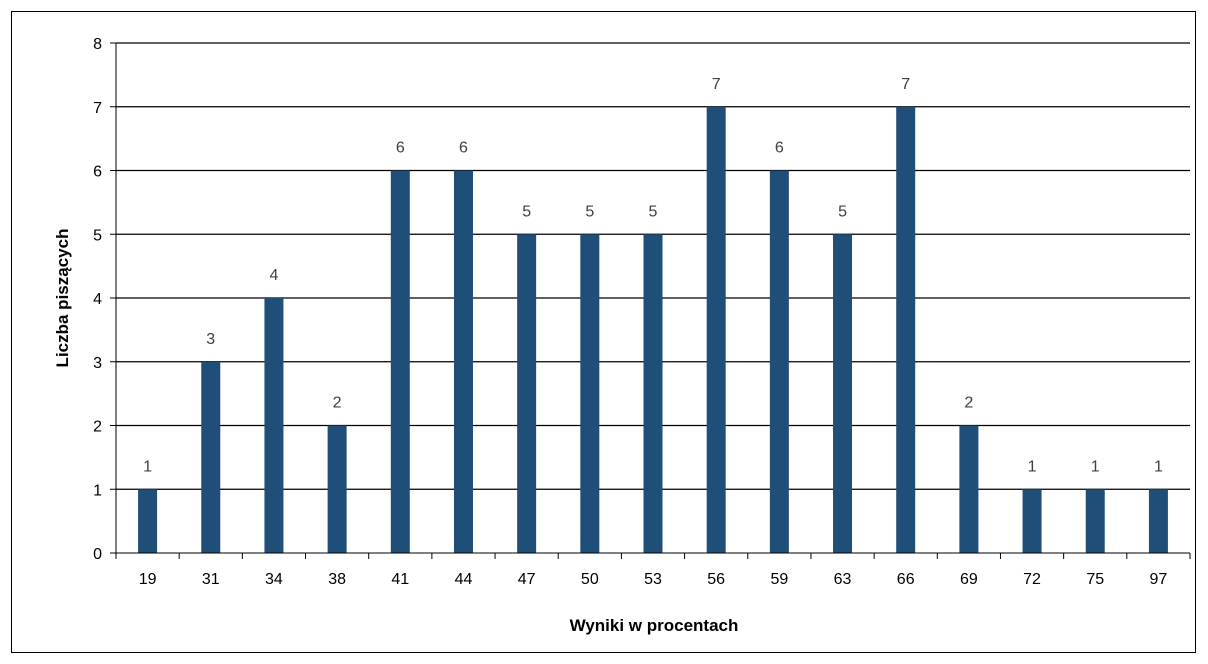  What do you see at coordinates (97, 490) in the screenshot?
I see `y-tick-label: 1` at bounding box center [97, 490].